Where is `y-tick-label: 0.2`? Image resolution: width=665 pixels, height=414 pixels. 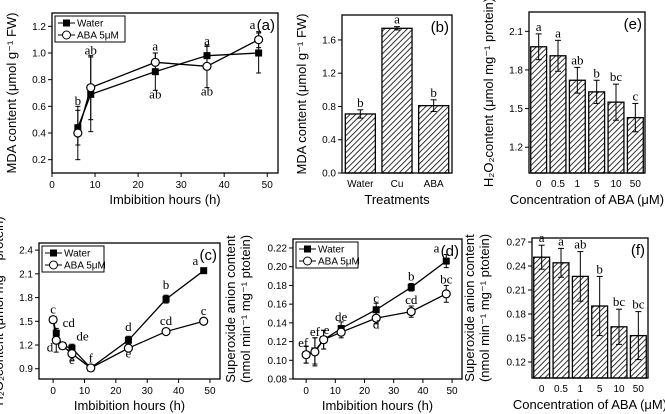 y-tick-label: 0.2 is located at coordinates (39, 160).